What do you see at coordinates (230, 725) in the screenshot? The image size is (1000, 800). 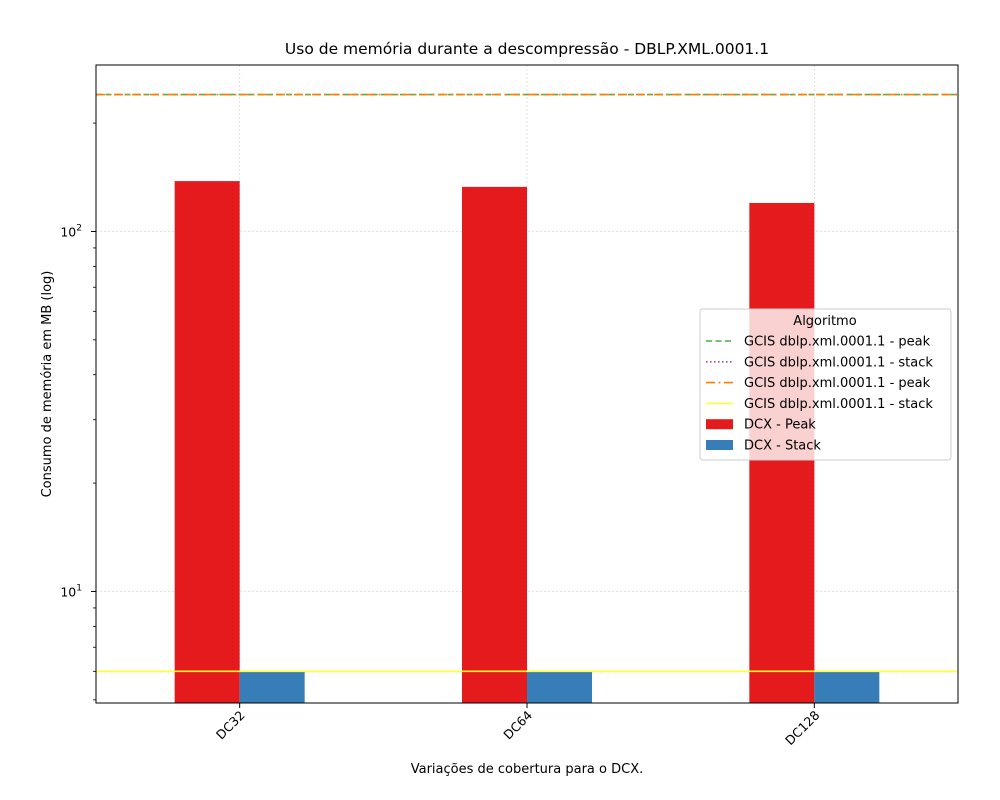 I see `x-tick-label: DC32` at bounding box center [230, 725].